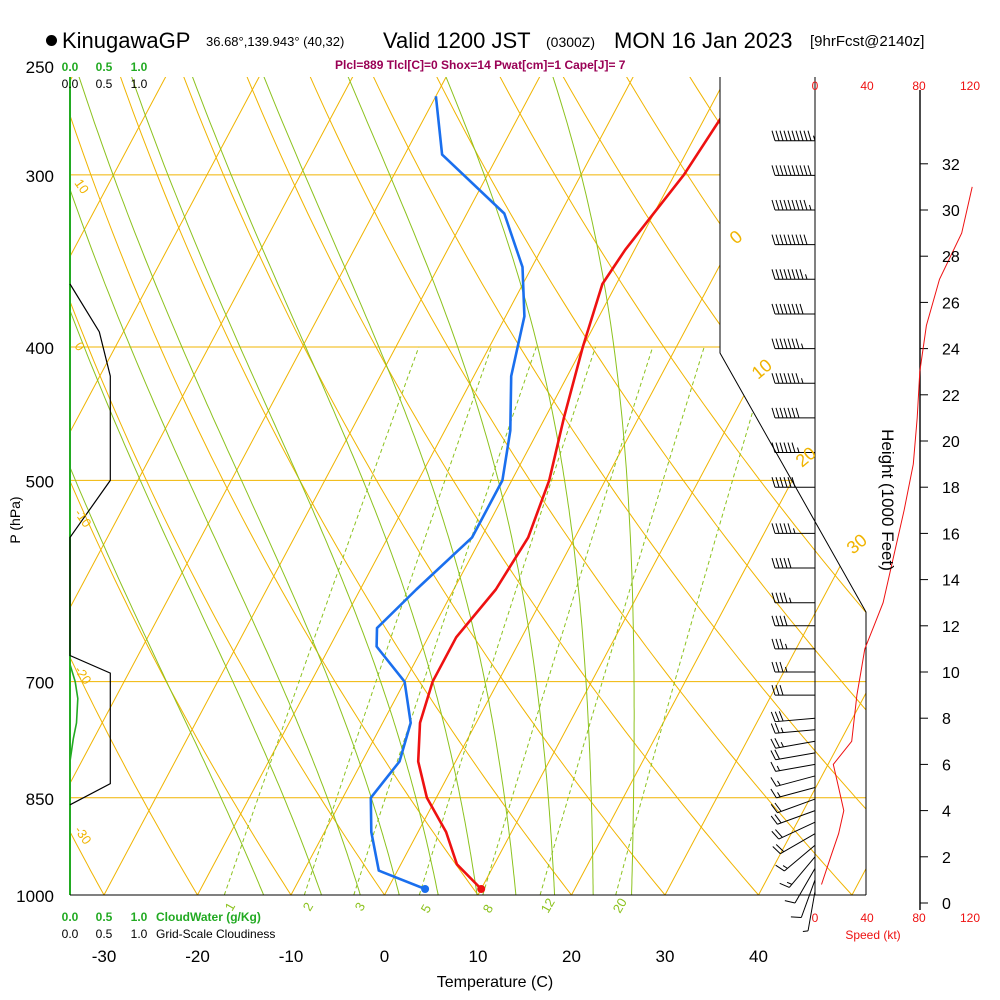  What do you see at coordinates (82, 186) in the screenshot?
I see `dry-adiabat-label: 10` at bounding box center [82, 186].